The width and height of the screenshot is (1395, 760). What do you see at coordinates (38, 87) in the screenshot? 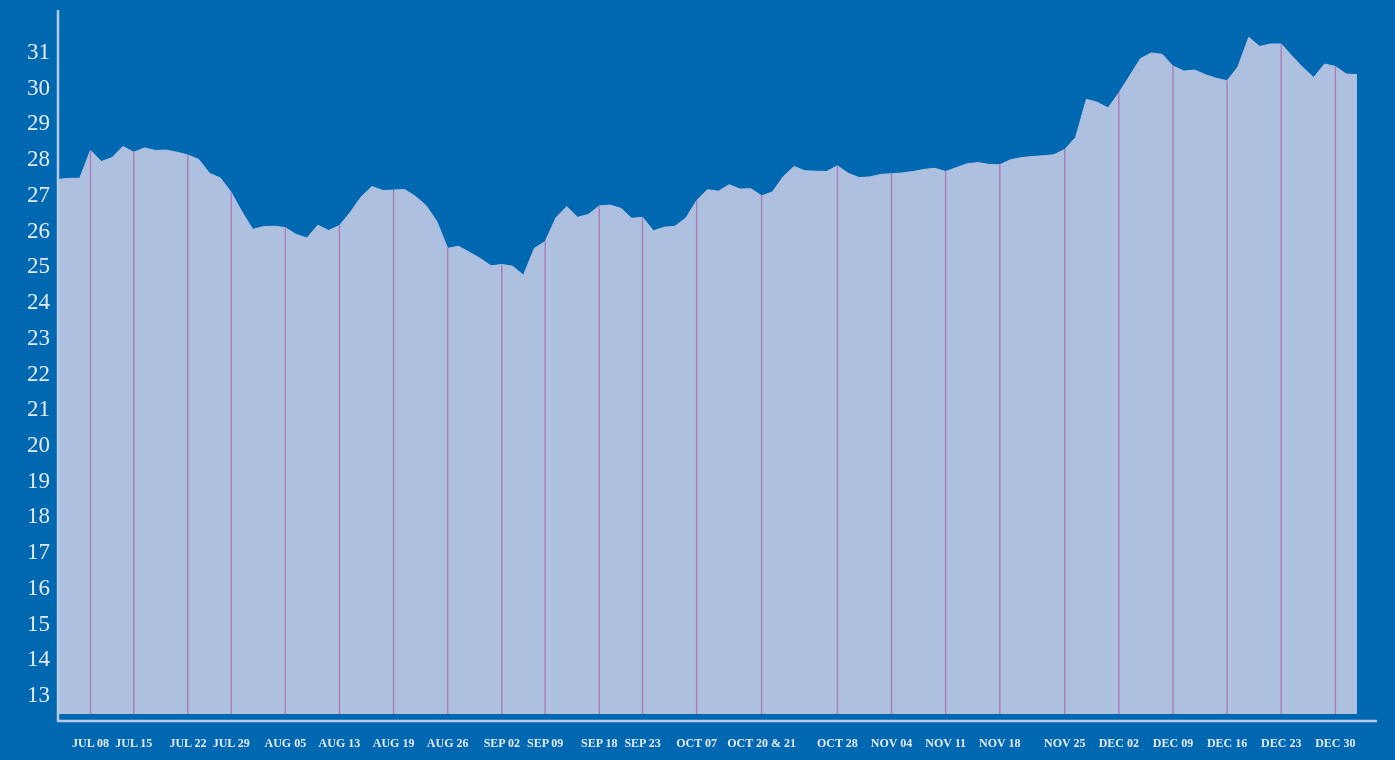
I see `y-tick-label: 30` at bounding box center [38, 87].